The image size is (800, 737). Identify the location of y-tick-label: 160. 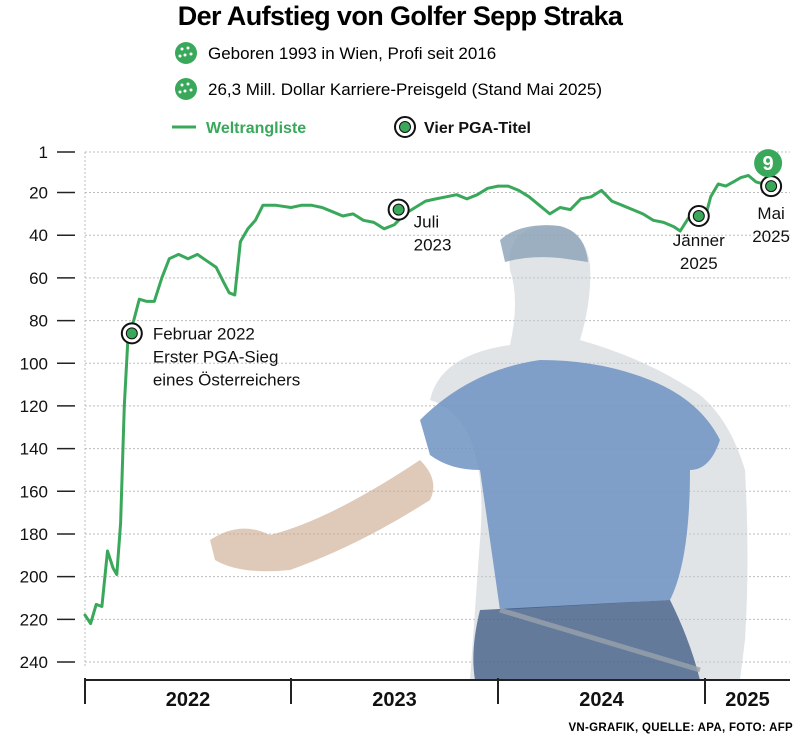
(34, 491).